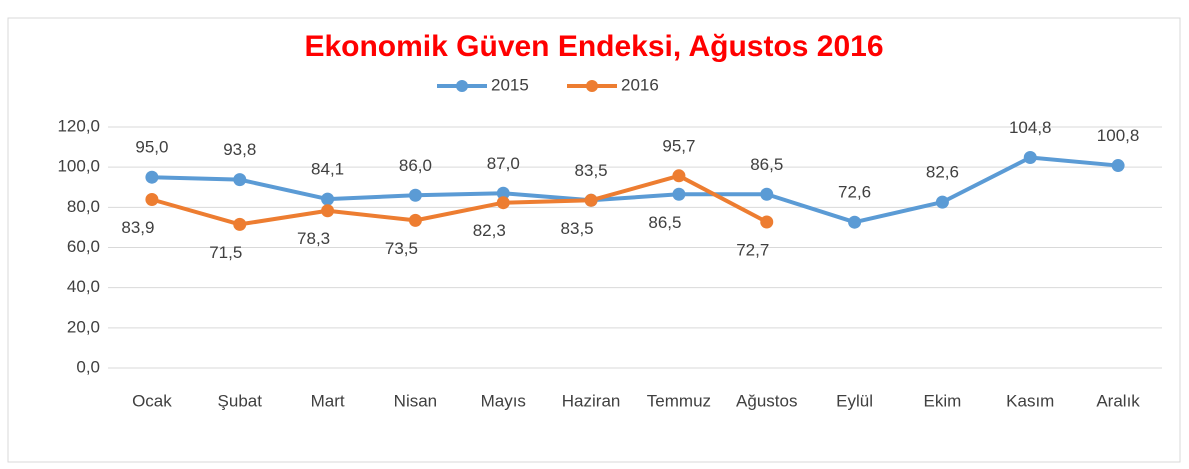 This screenshot has height=469, width=1189. Describe the element at coordinates (415, 400) in the screenshot. I see `x-tick-label: Nisan` at that location.